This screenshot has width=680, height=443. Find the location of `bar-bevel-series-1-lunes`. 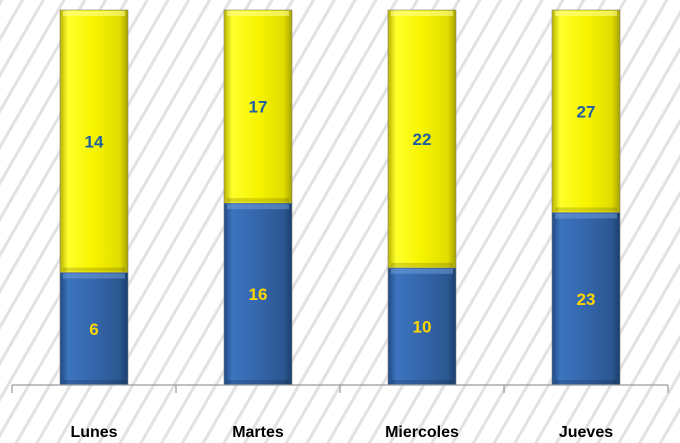

bar-bevel-series-1-lunes is located at coordinates (94, 276).